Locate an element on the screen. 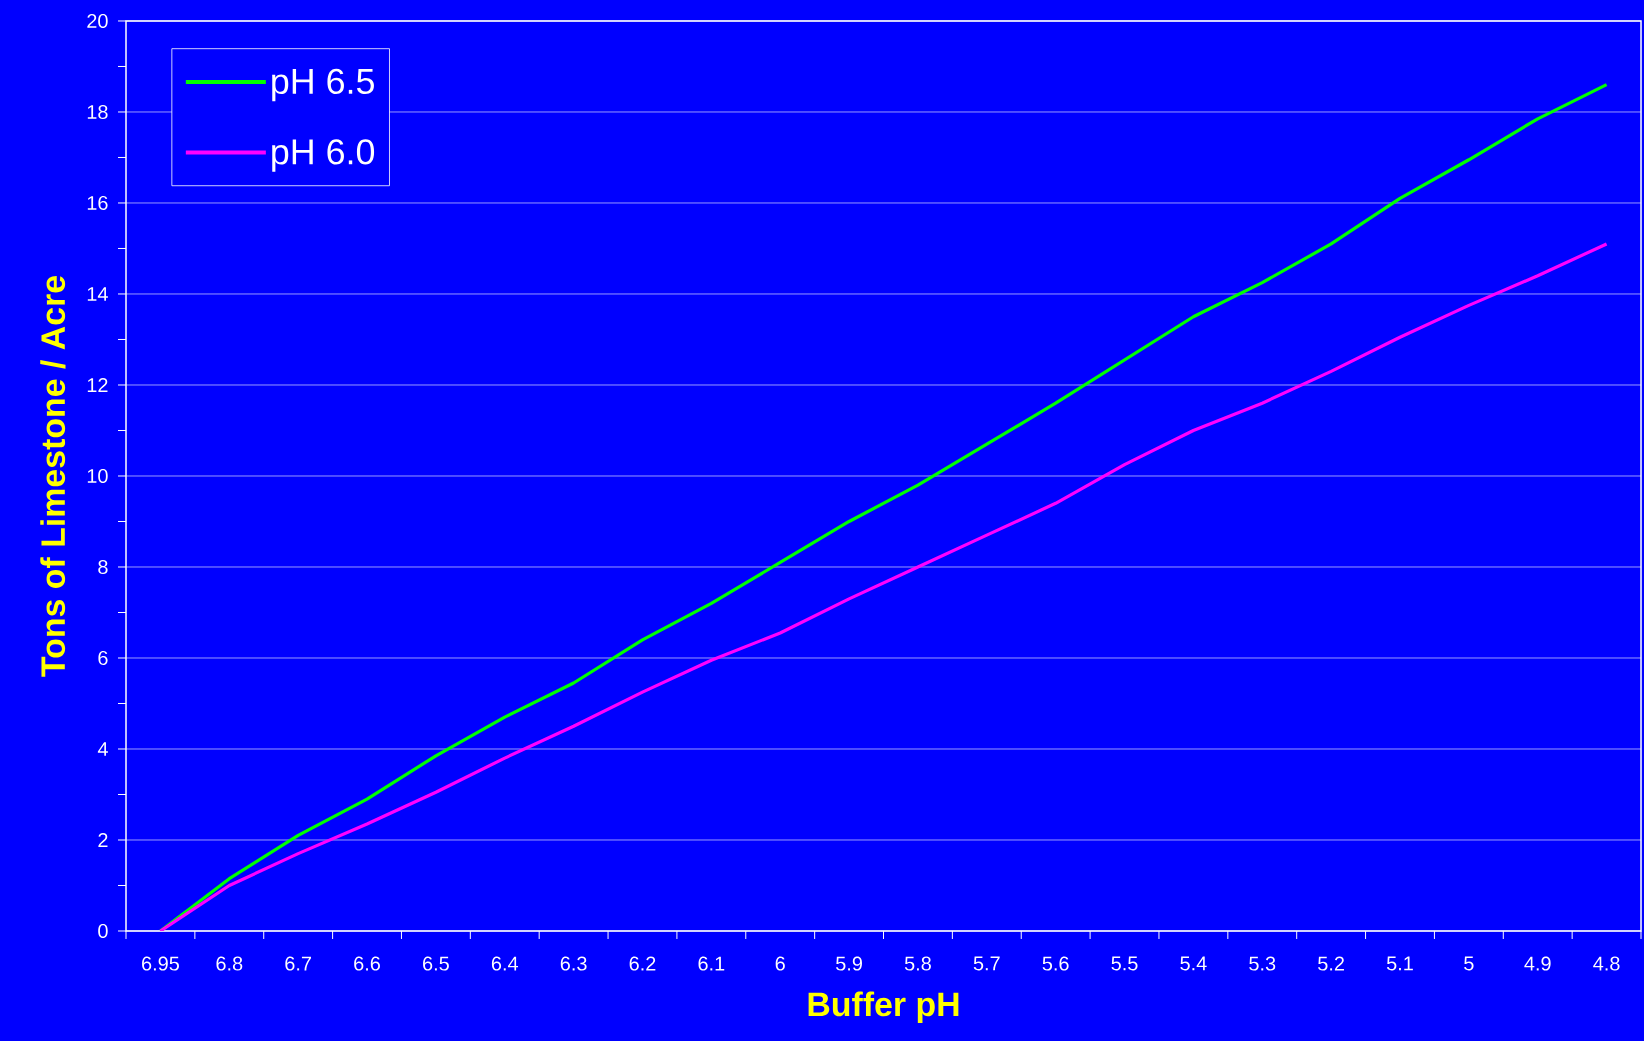 This screenshot has height=1041, width=1644. x-axis-title: Buffer pH is located at coordinates (883, 1007).